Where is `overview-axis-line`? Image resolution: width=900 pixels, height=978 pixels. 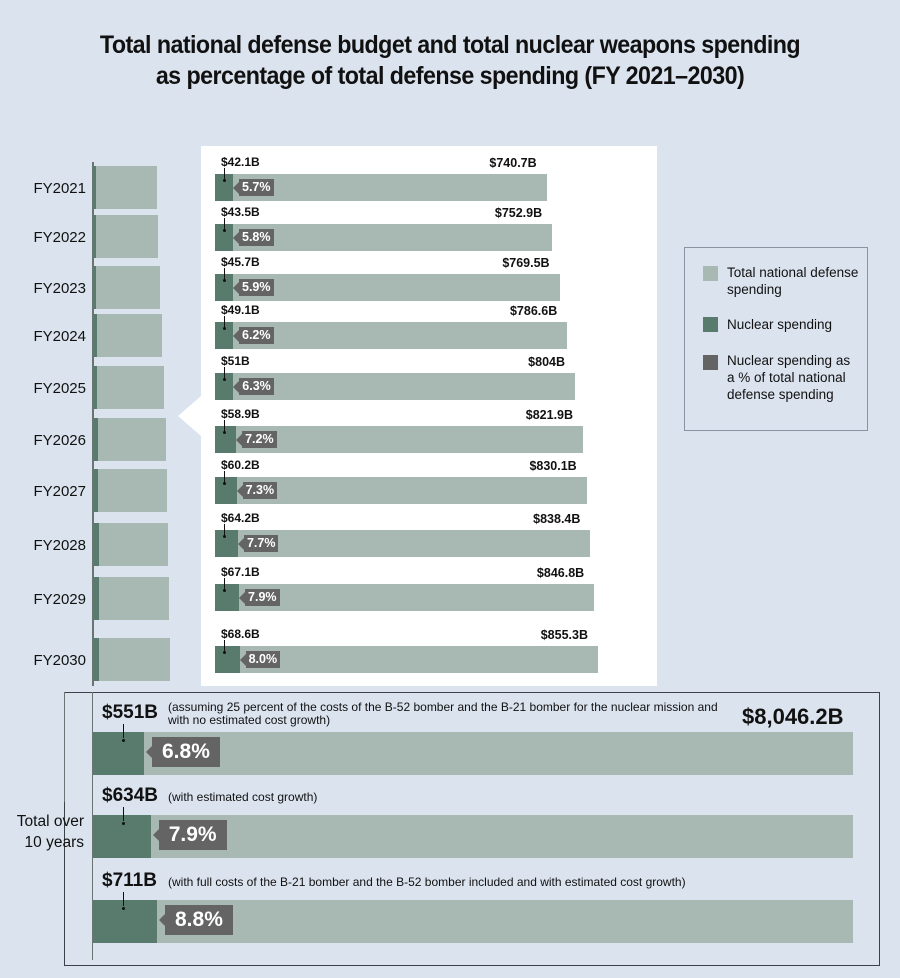
overview-axis-line is located at coordinates (93, 424).